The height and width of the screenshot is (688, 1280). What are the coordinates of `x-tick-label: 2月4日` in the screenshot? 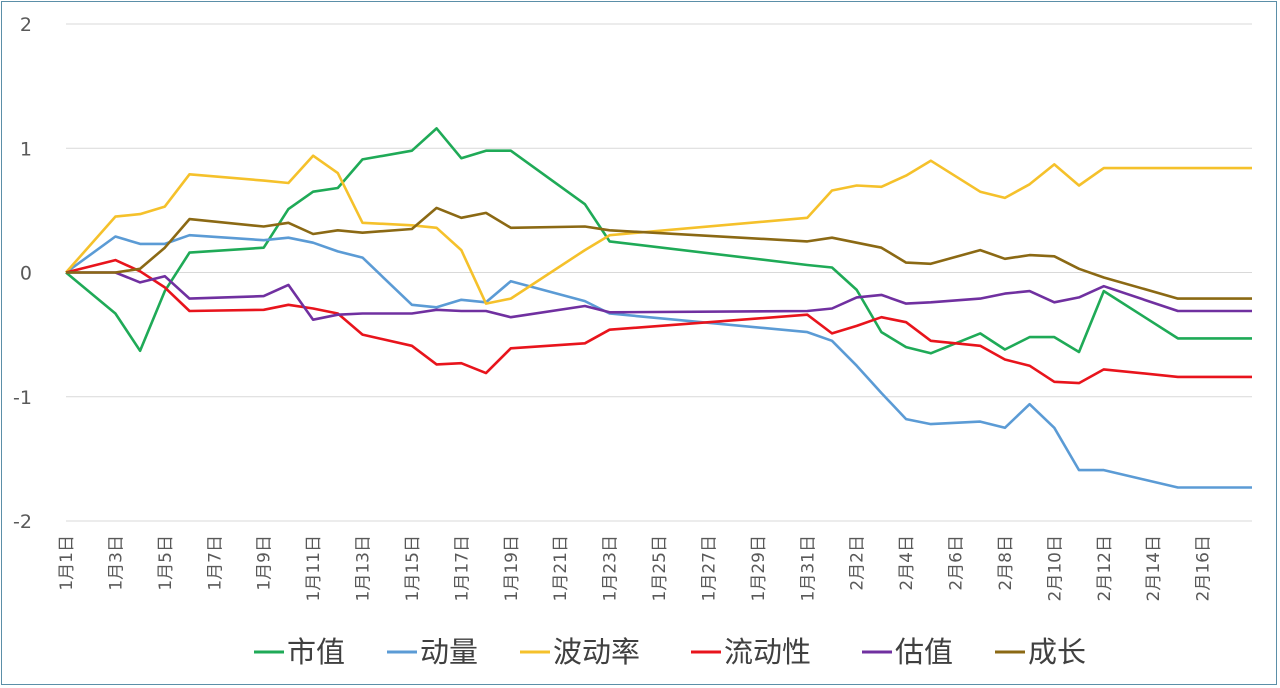 It's located at (907, 563).